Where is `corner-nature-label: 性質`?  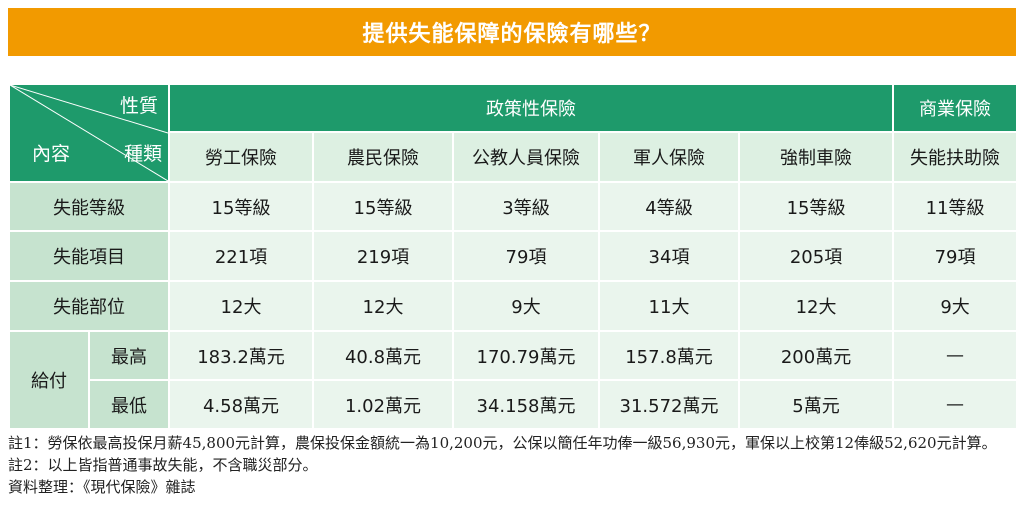 corner-nature-label: 性質 is located at coordinates (138, 106).